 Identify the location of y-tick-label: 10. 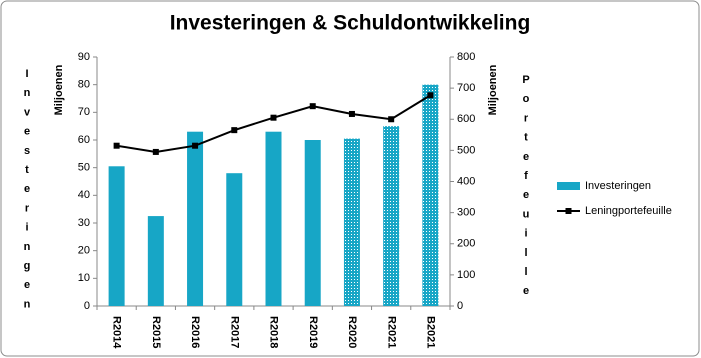
(84, 278).